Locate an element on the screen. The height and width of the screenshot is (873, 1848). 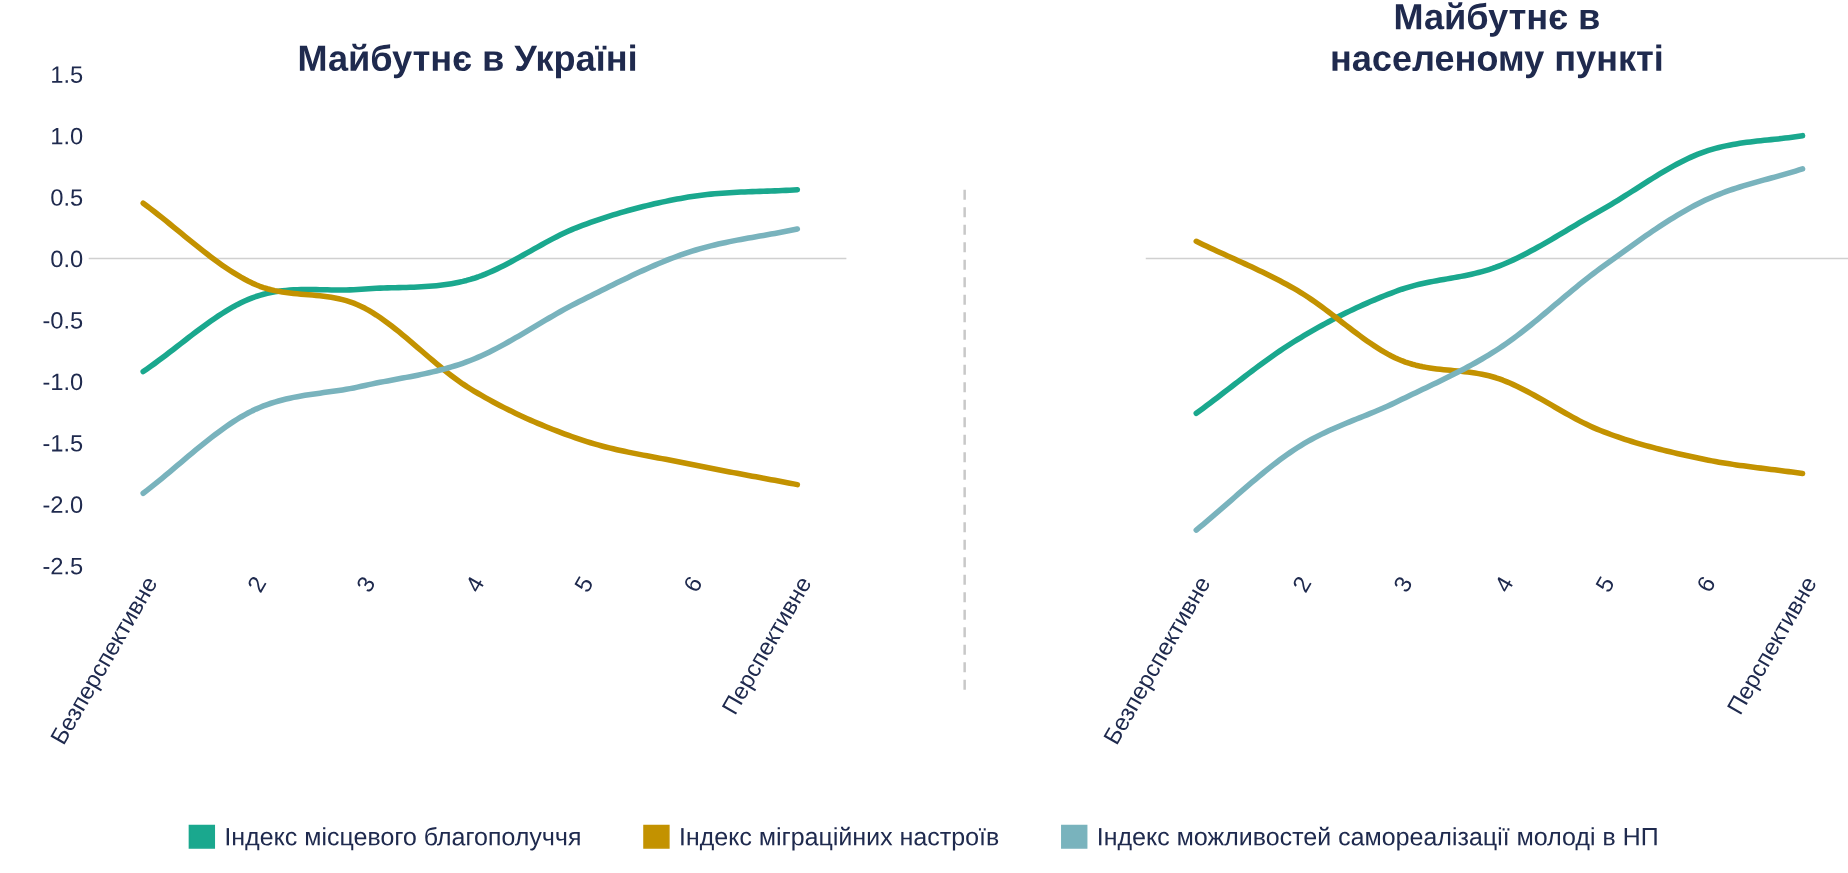
y-tick-label: -0.5 is located at coordinates (63, 320).